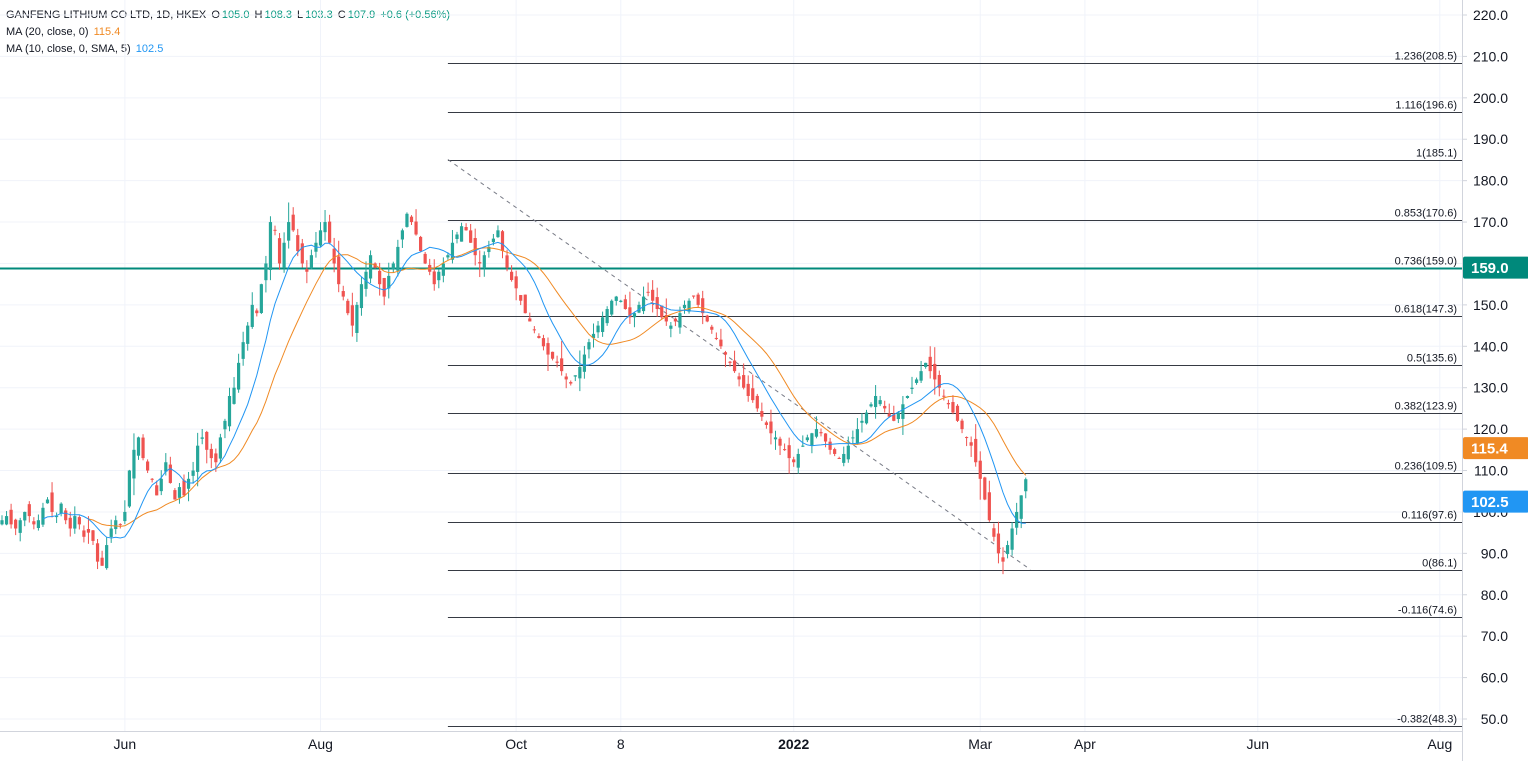  Describe the element at coordinates (107, 32) in the screenshot. I see `ma20-value: 115.4` at that location.